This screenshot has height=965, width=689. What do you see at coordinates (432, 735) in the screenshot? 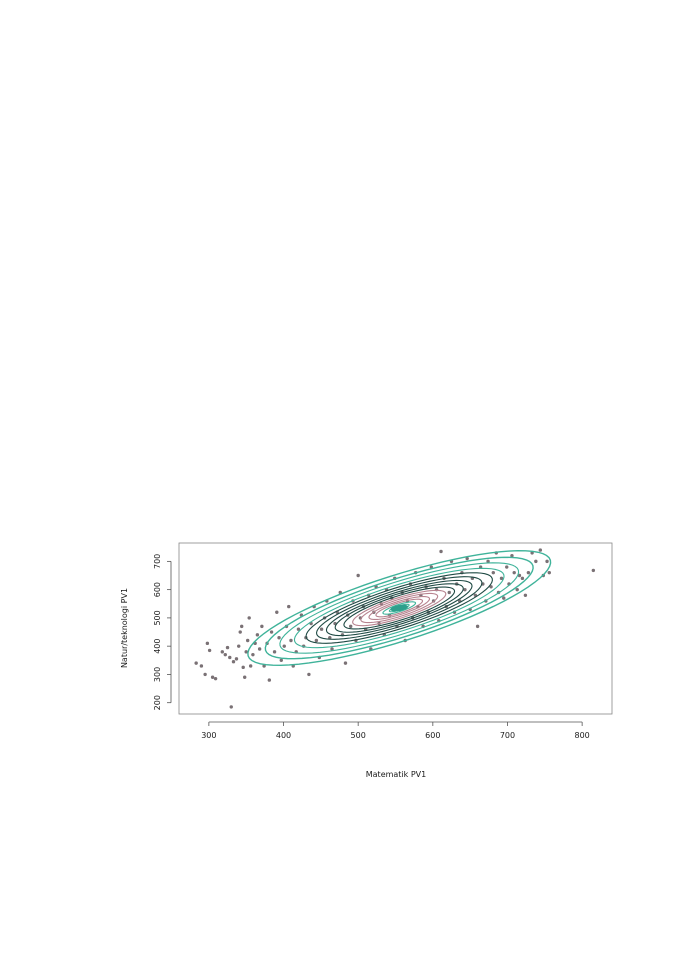
I see `x-tick-label: 600` at bounding box center [432, 735].